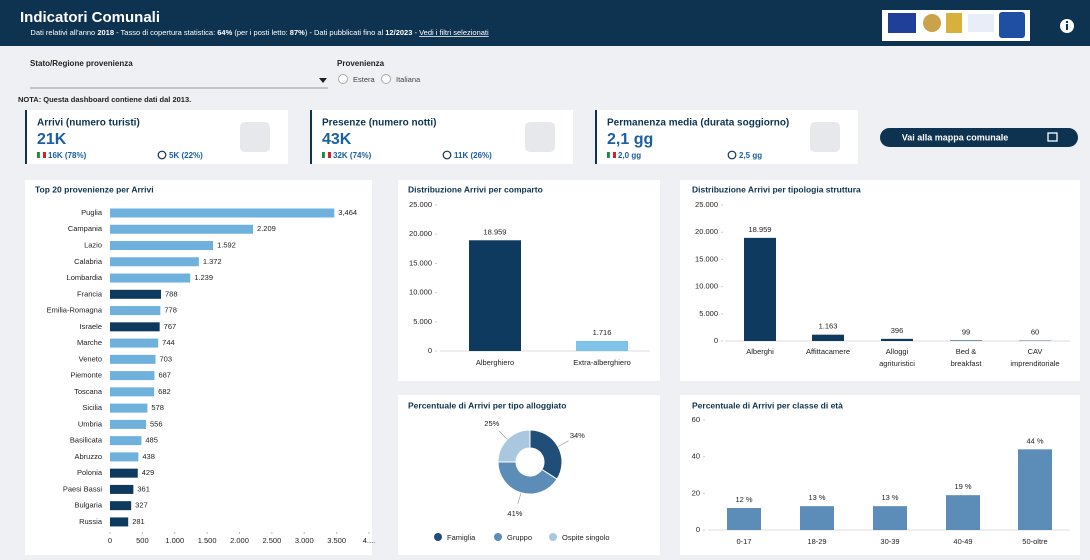 The width and height of the screenshot is (1090, 560). What do you see at coordinates (897, 351) in the screenshot?
I see `category-label: Alloggi` at bounding box center [897, 351].